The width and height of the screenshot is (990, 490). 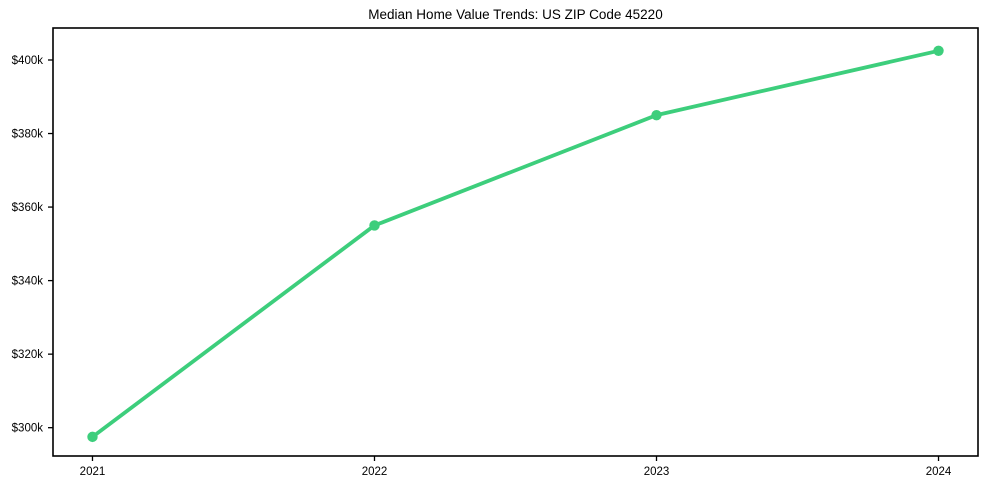 What do you see at coordinates (28, 61) in the screenshot?
I see `y-tick-label: $400k` at bounding box center [28, 61].